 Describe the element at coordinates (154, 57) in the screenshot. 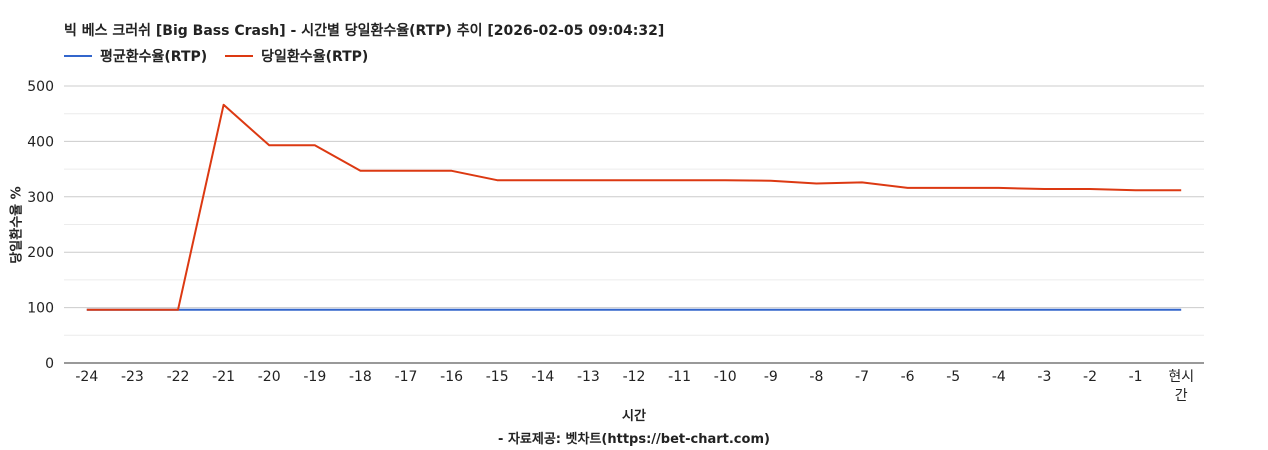

I see `legend-label-avg-rtp: 평균환수율(RTP)` at that location.